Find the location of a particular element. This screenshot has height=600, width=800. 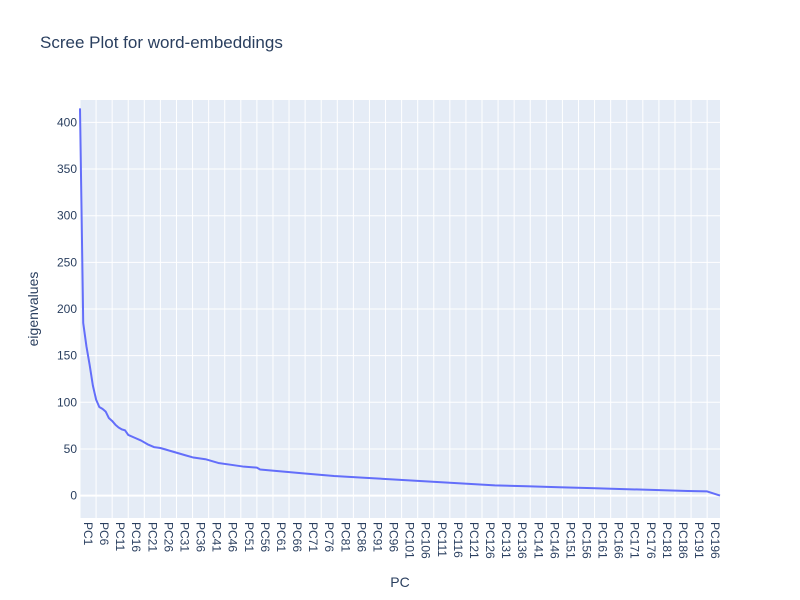

x-tick-label: PC16 is located at coordinates (136, 537).